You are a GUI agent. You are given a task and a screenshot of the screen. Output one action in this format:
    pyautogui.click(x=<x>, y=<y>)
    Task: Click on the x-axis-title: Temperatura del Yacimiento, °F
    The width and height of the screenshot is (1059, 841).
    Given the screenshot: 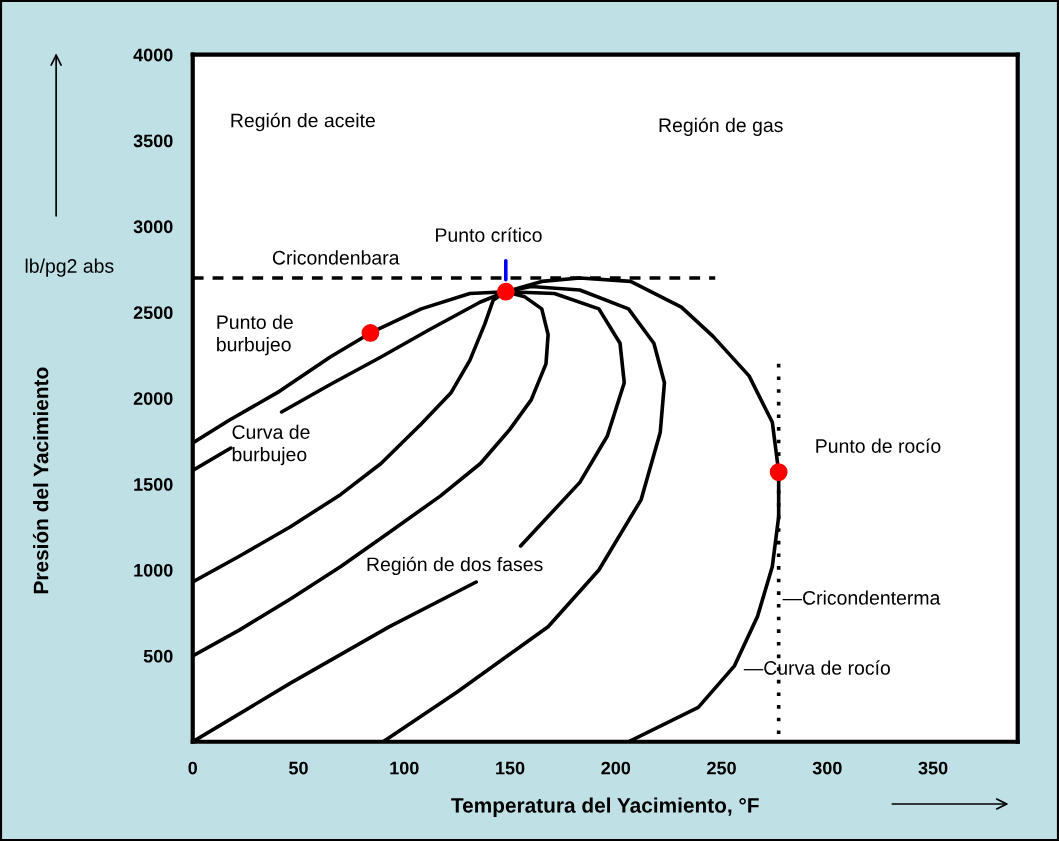 What is the action you would take?
    pyautogui.click(x=605, y=807)
    